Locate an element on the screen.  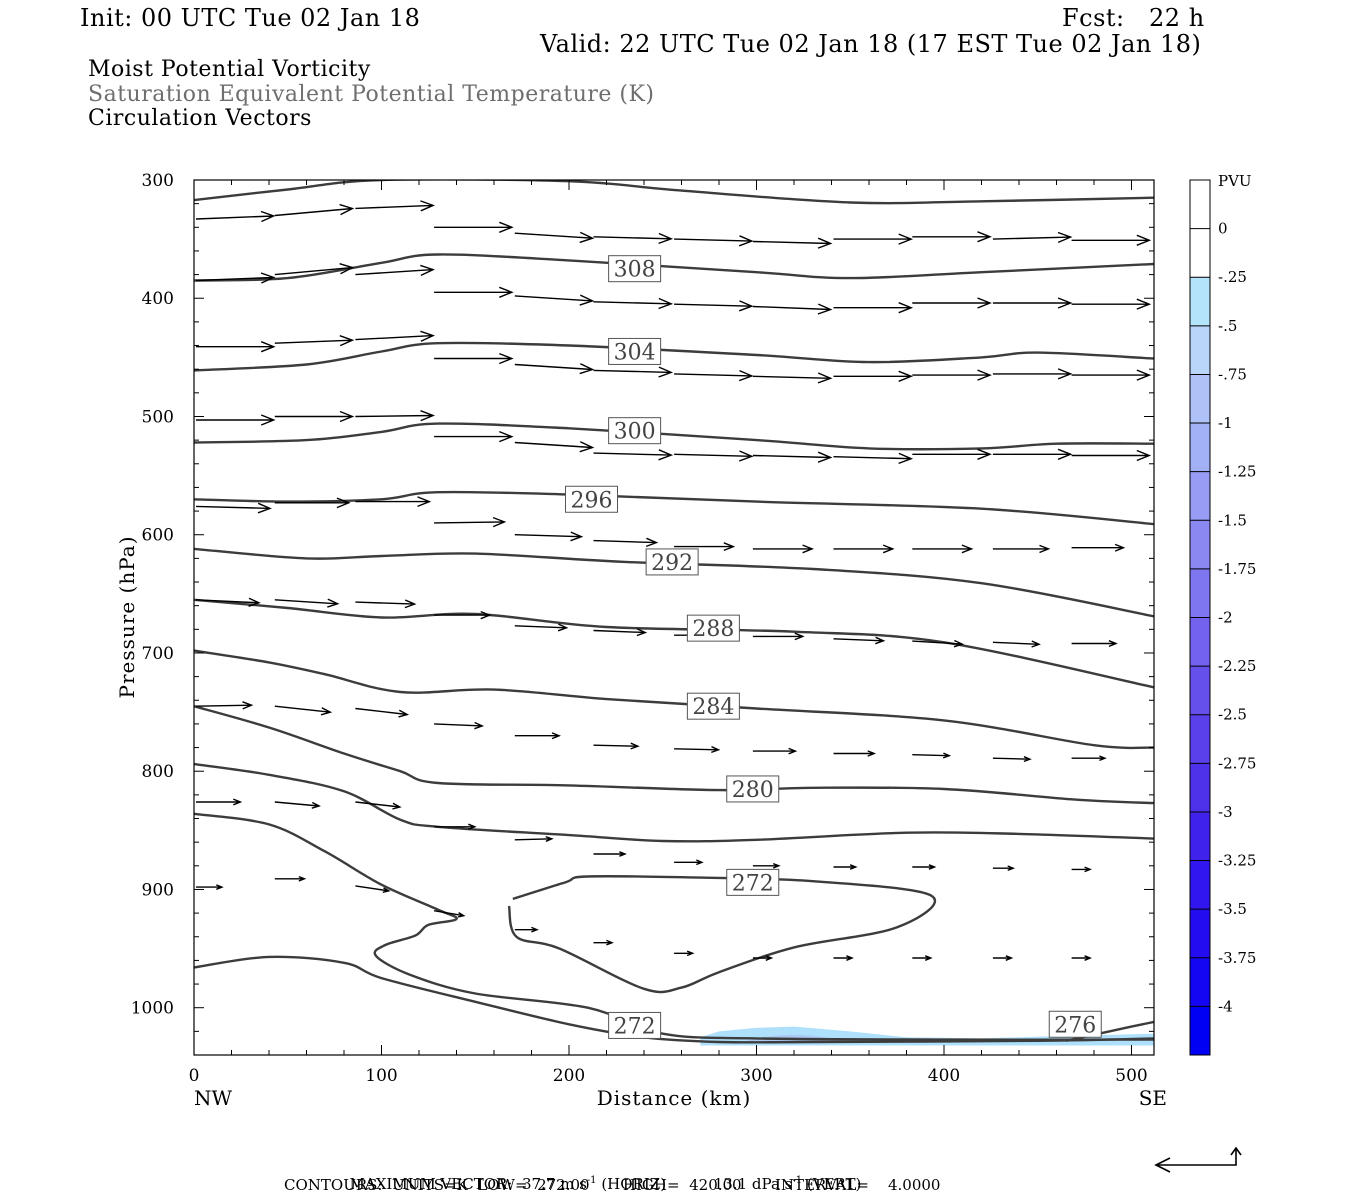
contour-label: 280 is located at coordinates (753, 789).